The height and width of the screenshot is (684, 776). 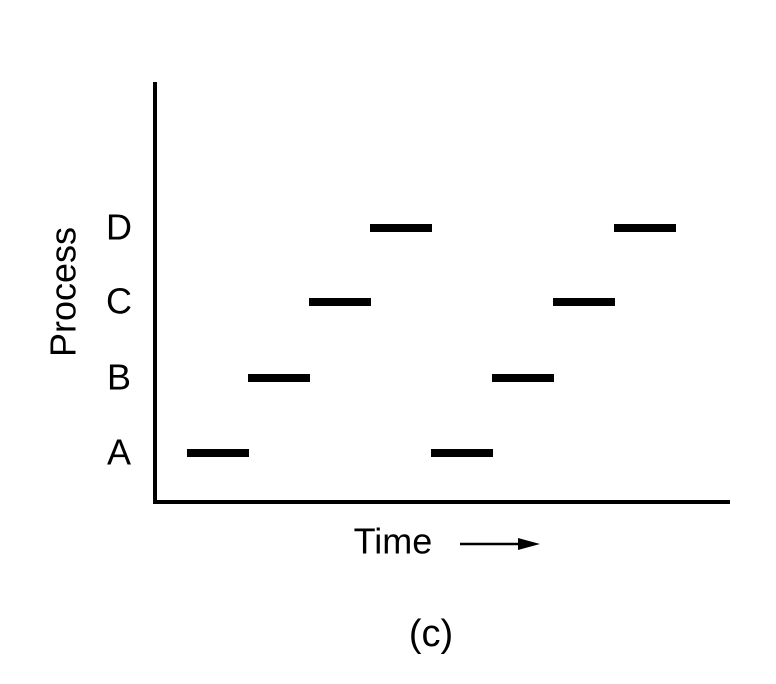 I want to click on process-label-c: C, so click(x=119, y=301).